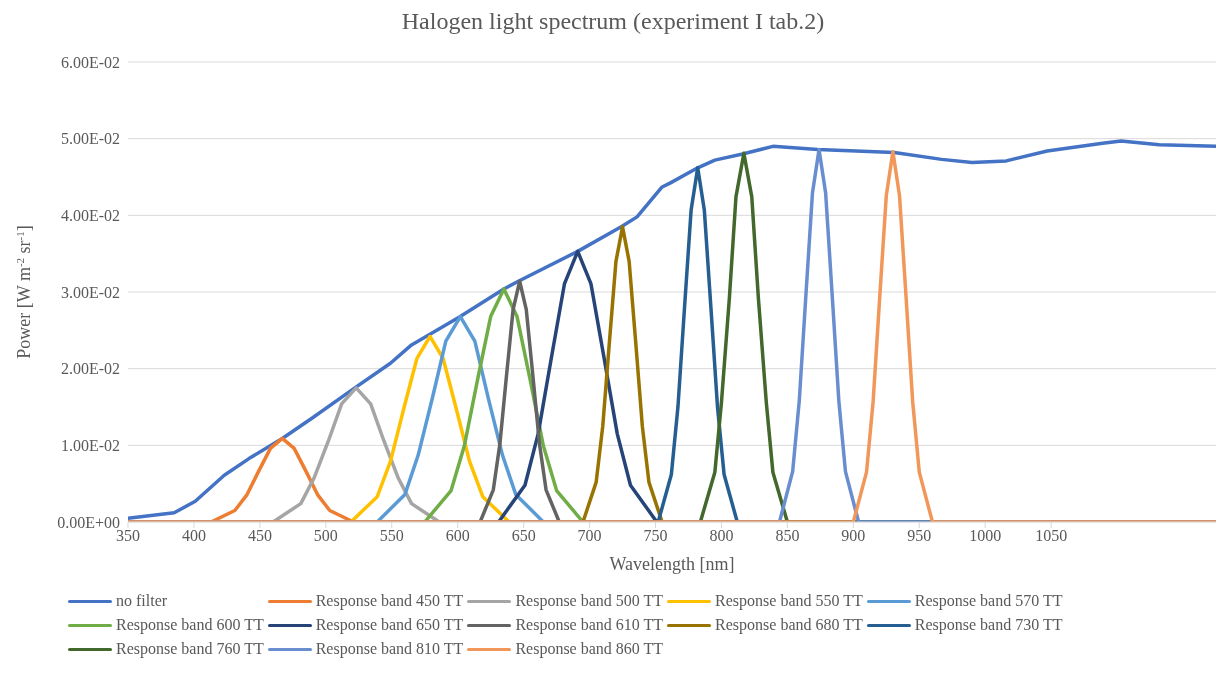  I want to click on legend-label: Response band 570 TT, so click(988, 601).